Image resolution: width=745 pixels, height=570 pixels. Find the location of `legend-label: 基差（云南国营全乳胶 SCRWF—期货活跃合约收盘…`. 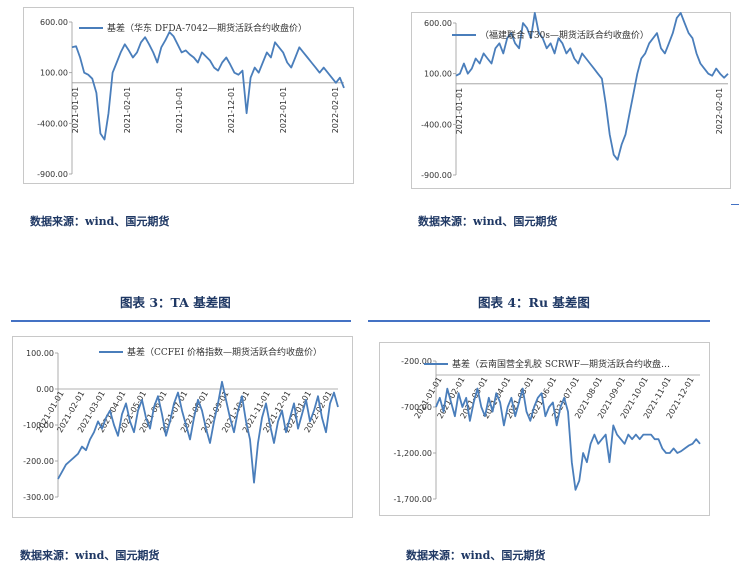

legend-label: 基差（云南国营全乳胶 SCRWF—期货活跃合约收盘… is located at coordinates (561, 364).